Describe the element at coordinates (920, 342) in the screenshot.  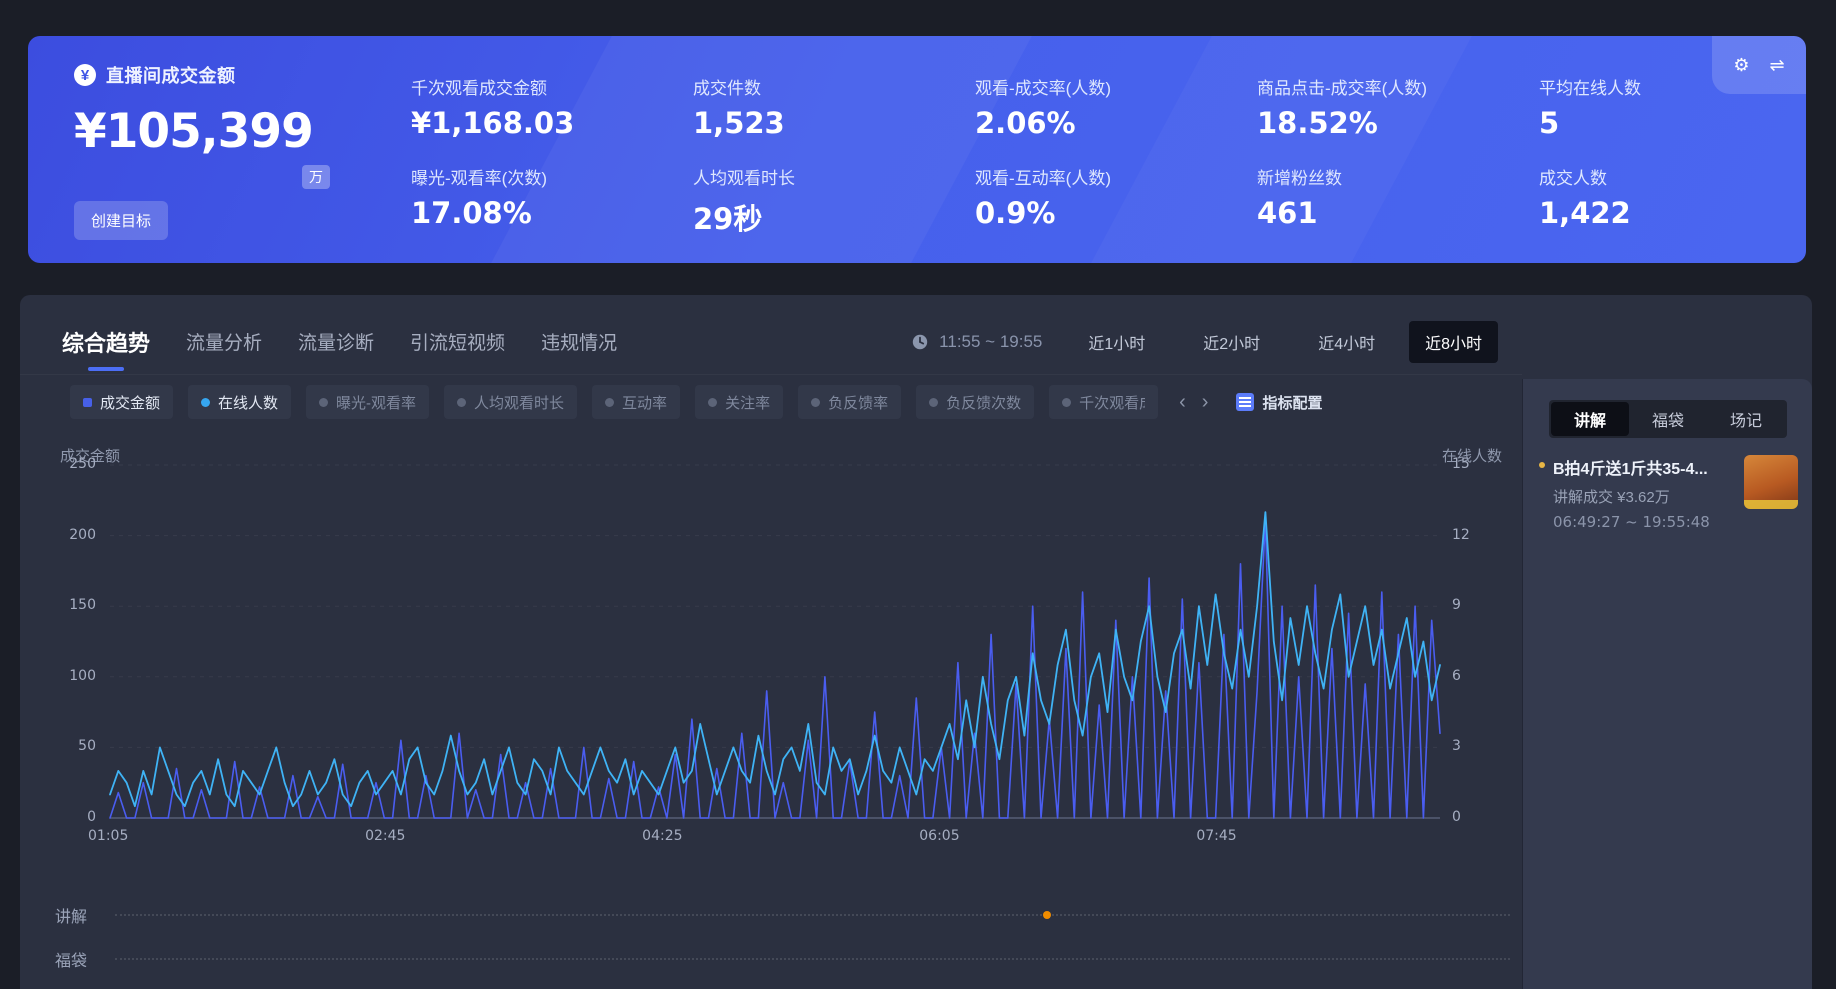
I see `clock-icon` at that location.